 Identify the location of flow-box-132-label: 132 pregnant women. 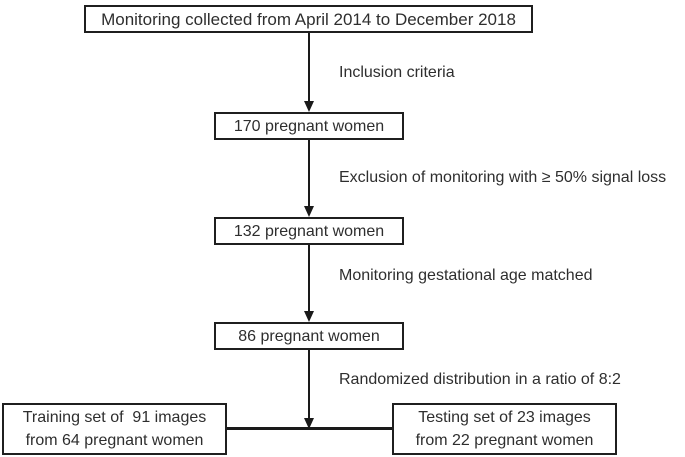
(309, 231).